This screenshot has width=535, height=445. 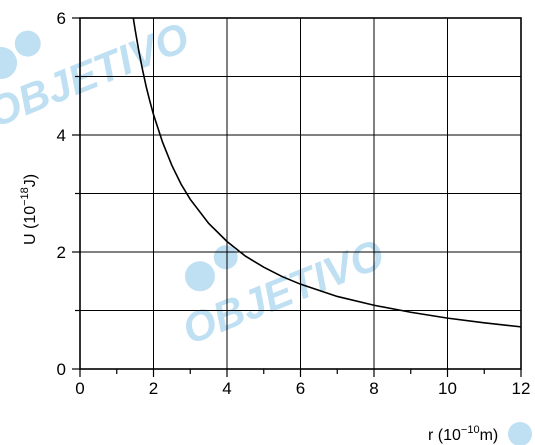 What do you see at coordinates (61, 18) in the screenshot?
I see `y-tick-label: 6` at bounding box center [61, 18].